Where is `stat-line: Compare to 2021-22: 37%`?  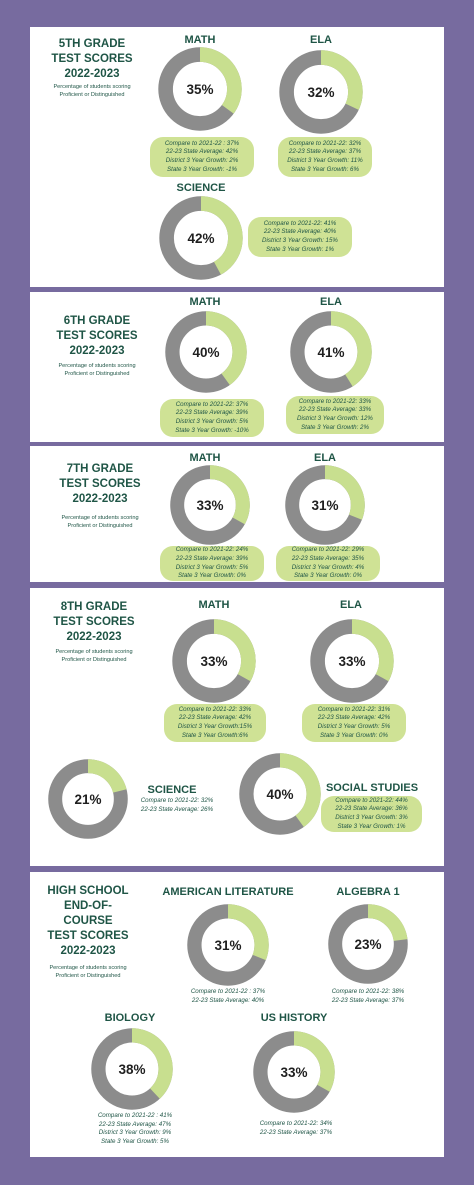 stat-line: Compare to 2021-22: 37% is located at coordinates (212, 404).